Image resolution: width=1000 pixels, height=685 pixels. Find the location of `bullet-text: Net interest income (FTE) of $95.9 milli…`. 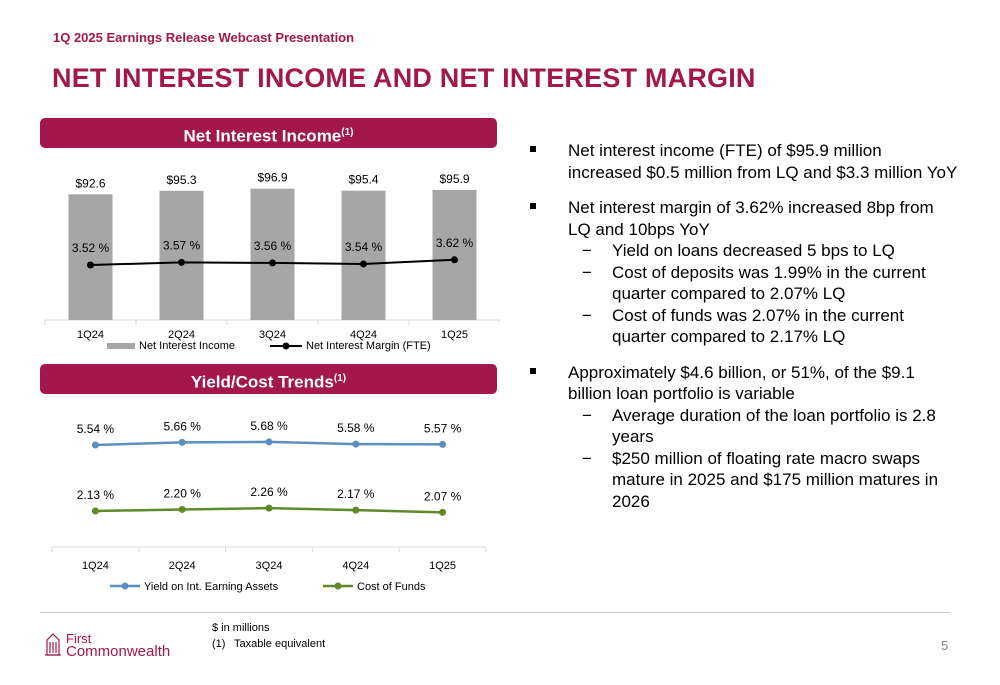

bullet-text: Net interest income (FTE) of $95.9 milli… is located at coordinates (763, 161).